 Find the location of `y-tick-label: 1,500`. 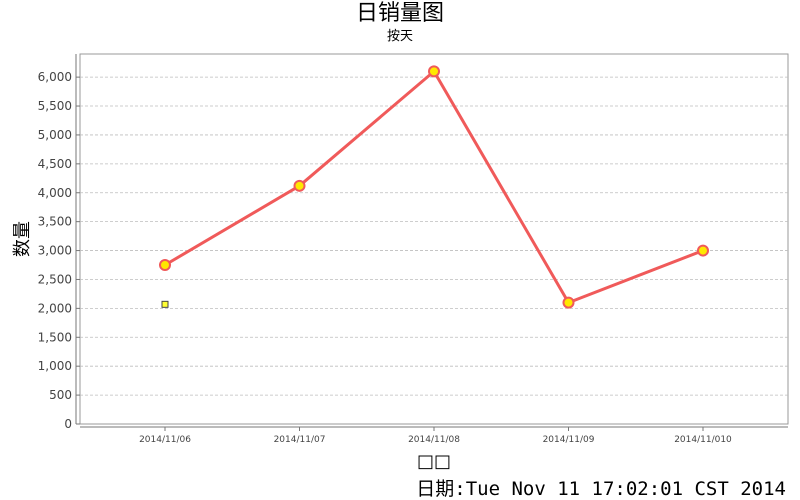

y-tick-label: 1,500 is located at coordinates (55, 337).